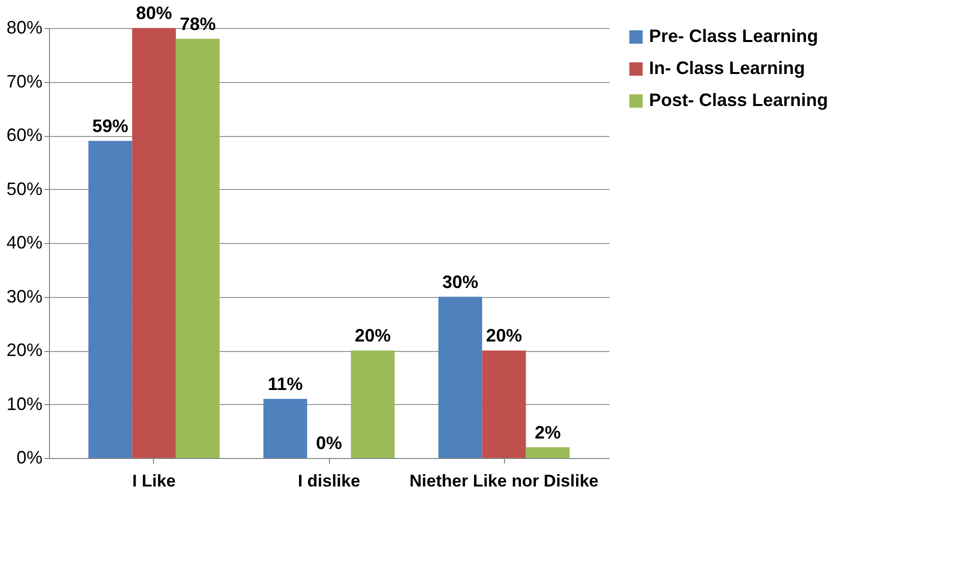 This screenshot has width=958, height=580. Describe the element at coordinates (547, 432) in the screenshot. I see `data-label: 2%` at that location.